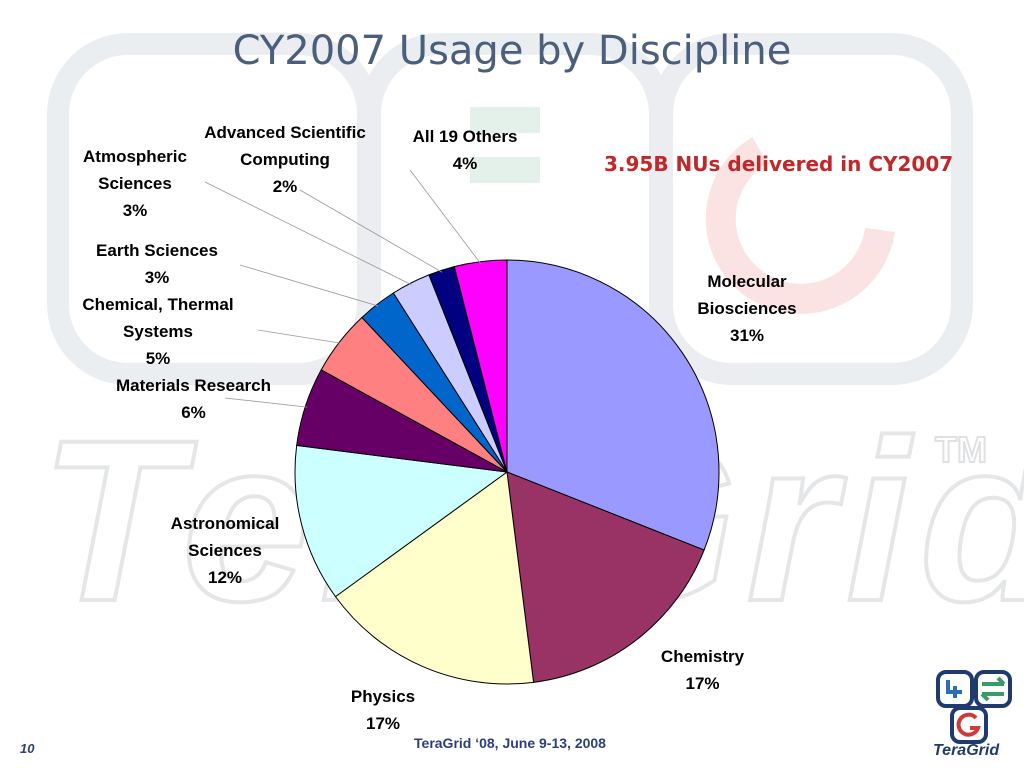 Image resolution: width=1024 pixels, height=768 pixels. Describe the element at coordinates (613, 405) in the screenshot. I see `pie-slice-molecular-biosciences` at that location.